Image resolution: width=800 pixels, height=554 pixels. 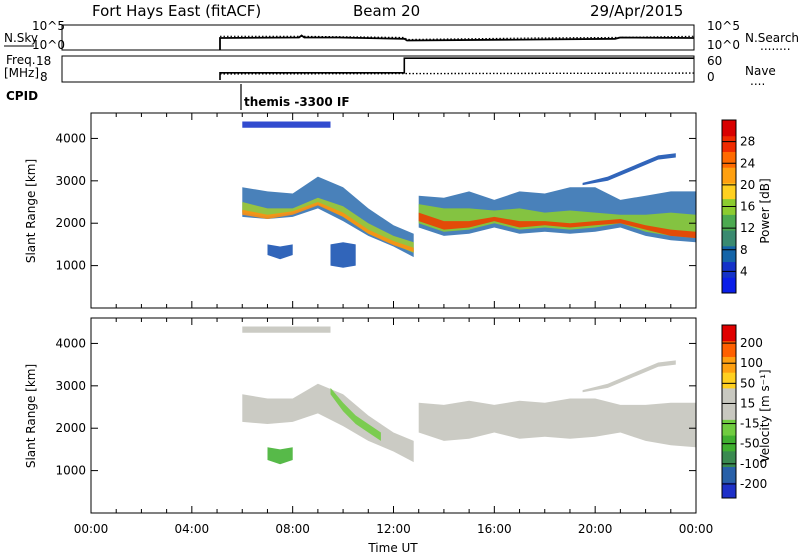 What do you see at coordinates (297, 102) in the screenshot?
I see `cpid-text: themis -3300 IF` at bounding box center [297, 102].